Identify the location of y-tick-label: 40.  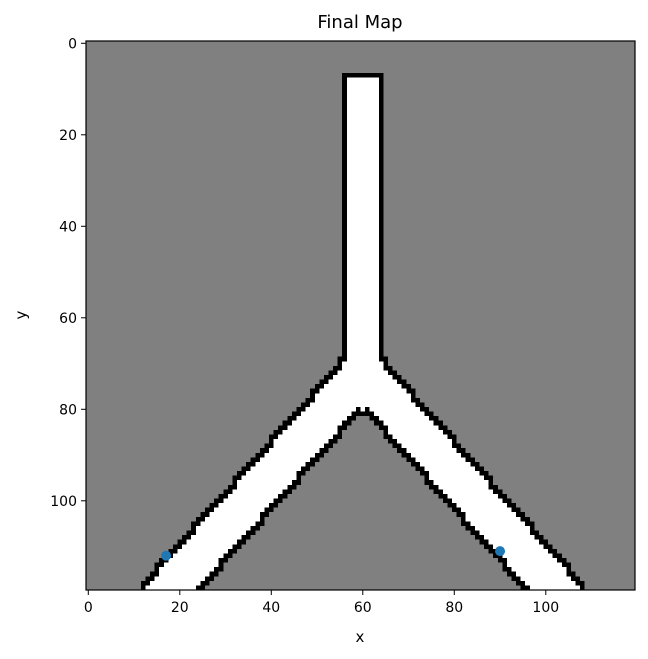
(68, 227).